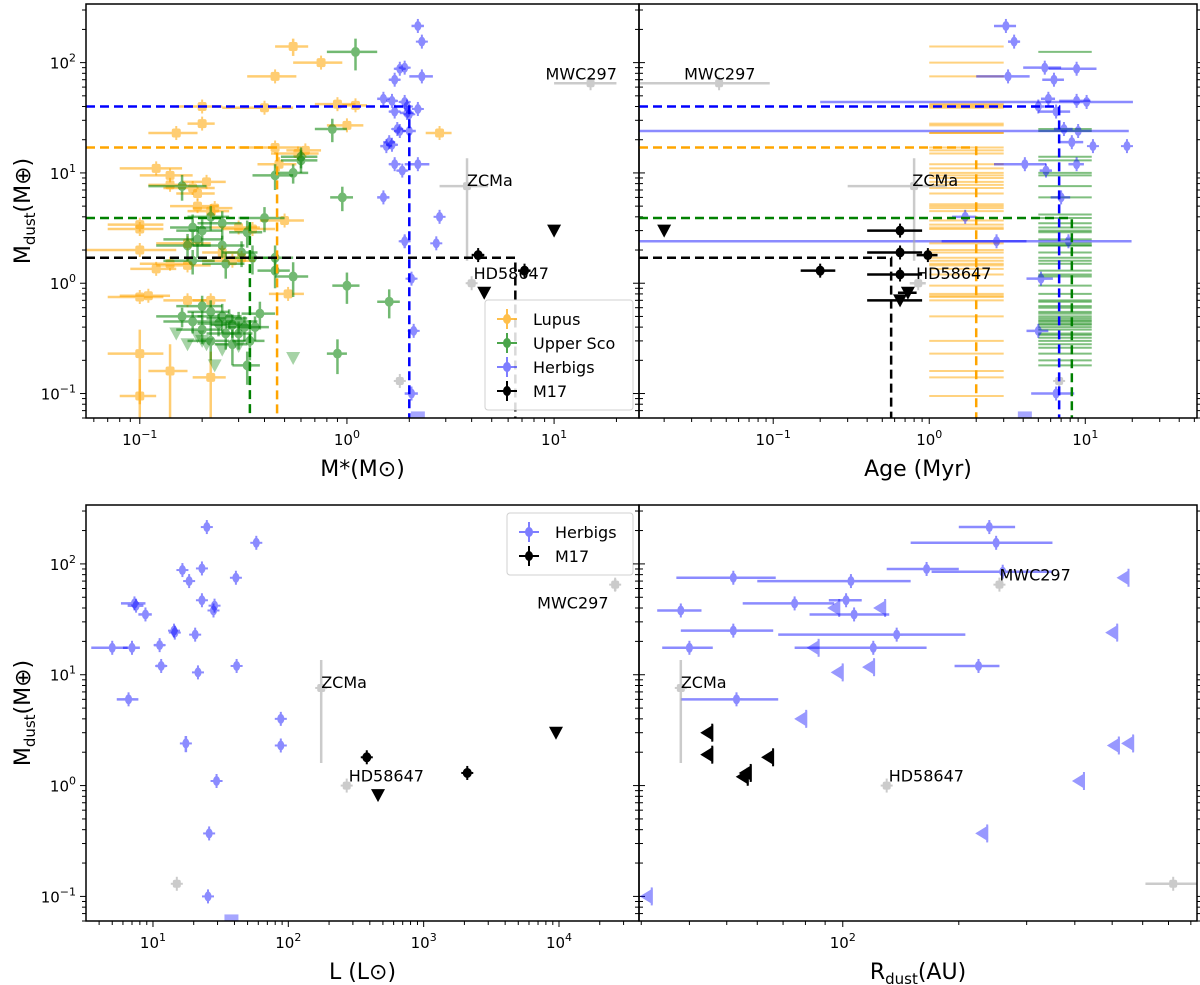 This screenshot has width=1200, height=985. Describe the element at coordinates (63, 563) in the screenshot. I see `tick-label: 10²` at that location.